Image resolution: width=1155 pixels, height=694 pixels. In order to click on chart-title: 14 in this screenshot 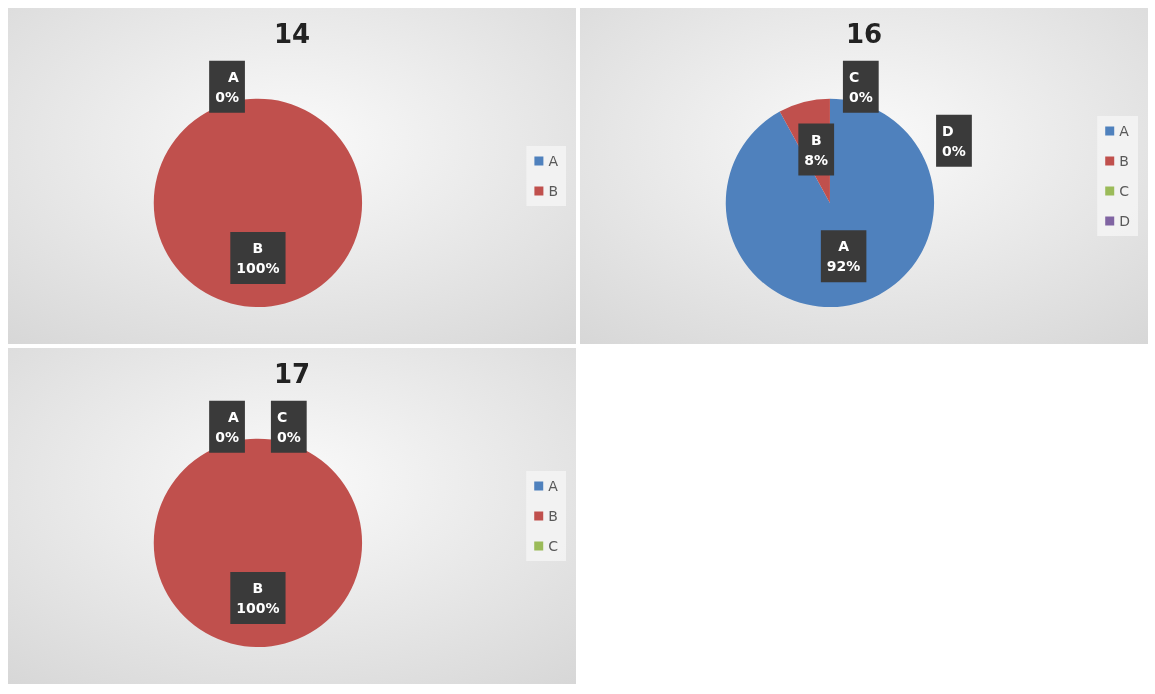, I will do `click(292, 34)`.